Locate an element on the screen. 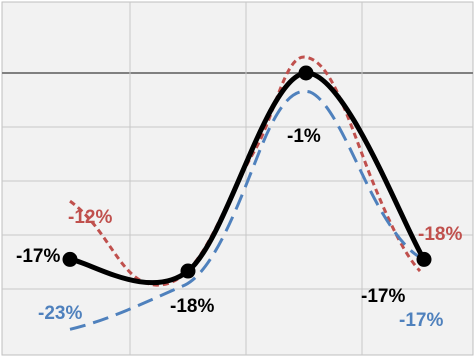 This screenshot has height=357, width=475. data-label-blue-1: -23% is located at coordinates (60, 313).